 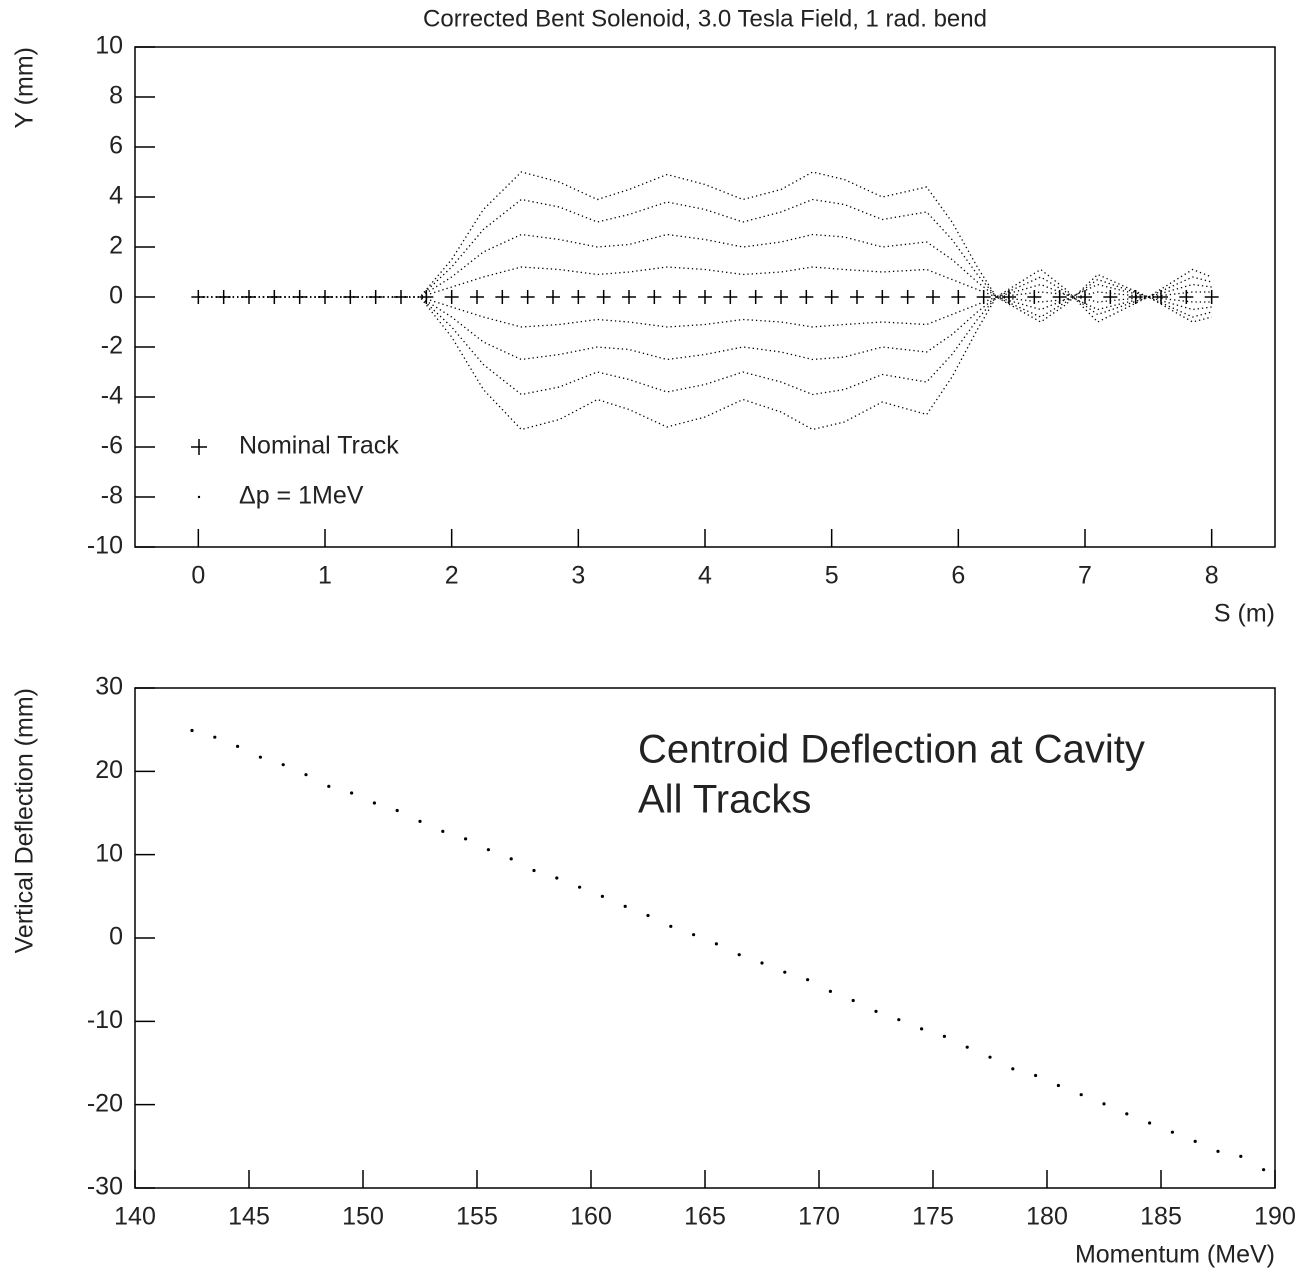 I want to click on y-tick-label: -4, so click(x=112, y=396).